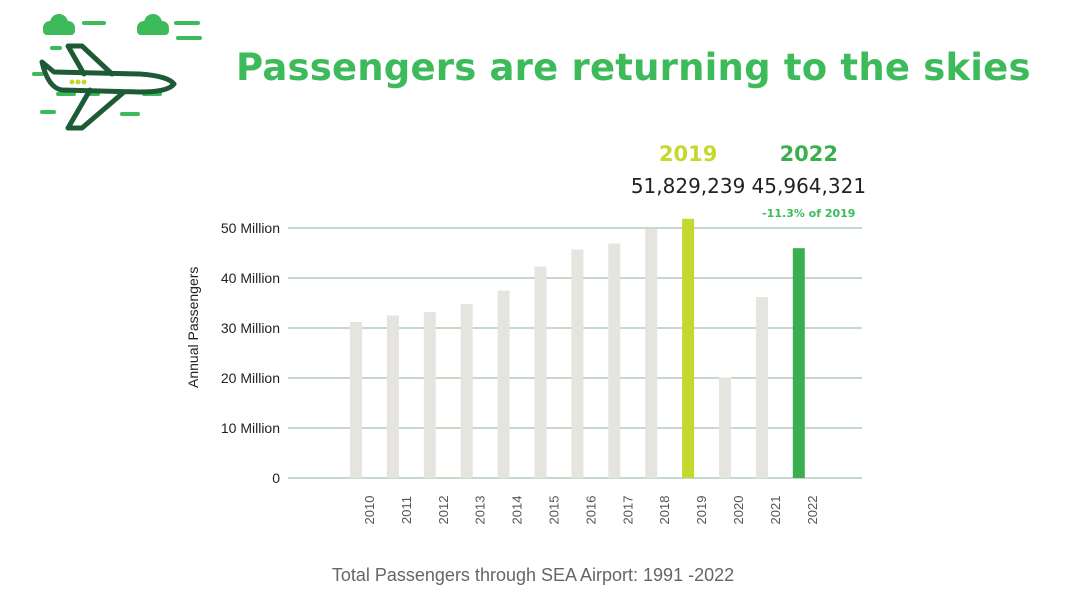 The width and height of the screenshot is (1066, 600). Describe the element at coordinates (250, 328) in the screenshot. I see `y-tick-label: 30 Million` at that location.